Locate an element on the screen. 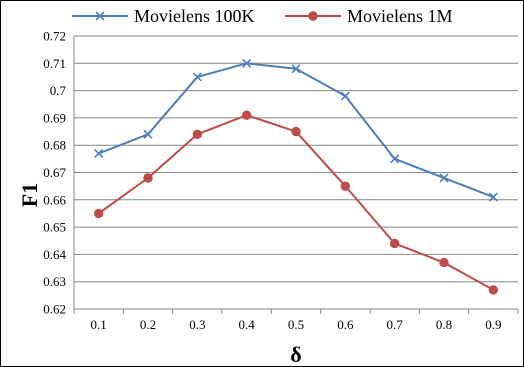 This screenshot has height=367, width=524. x-tick-label: 0.6 is located at coordinates (345, 324).